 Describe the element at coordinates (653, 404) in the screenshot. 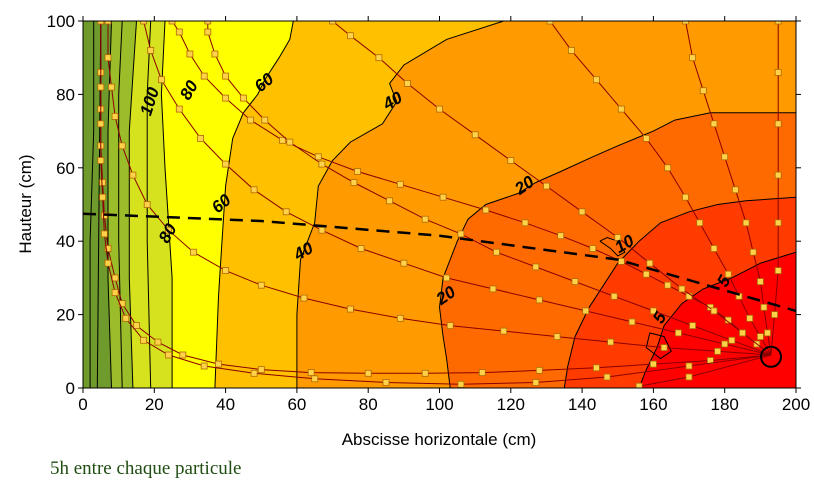

I see `x-tick-label: 160` at that location.